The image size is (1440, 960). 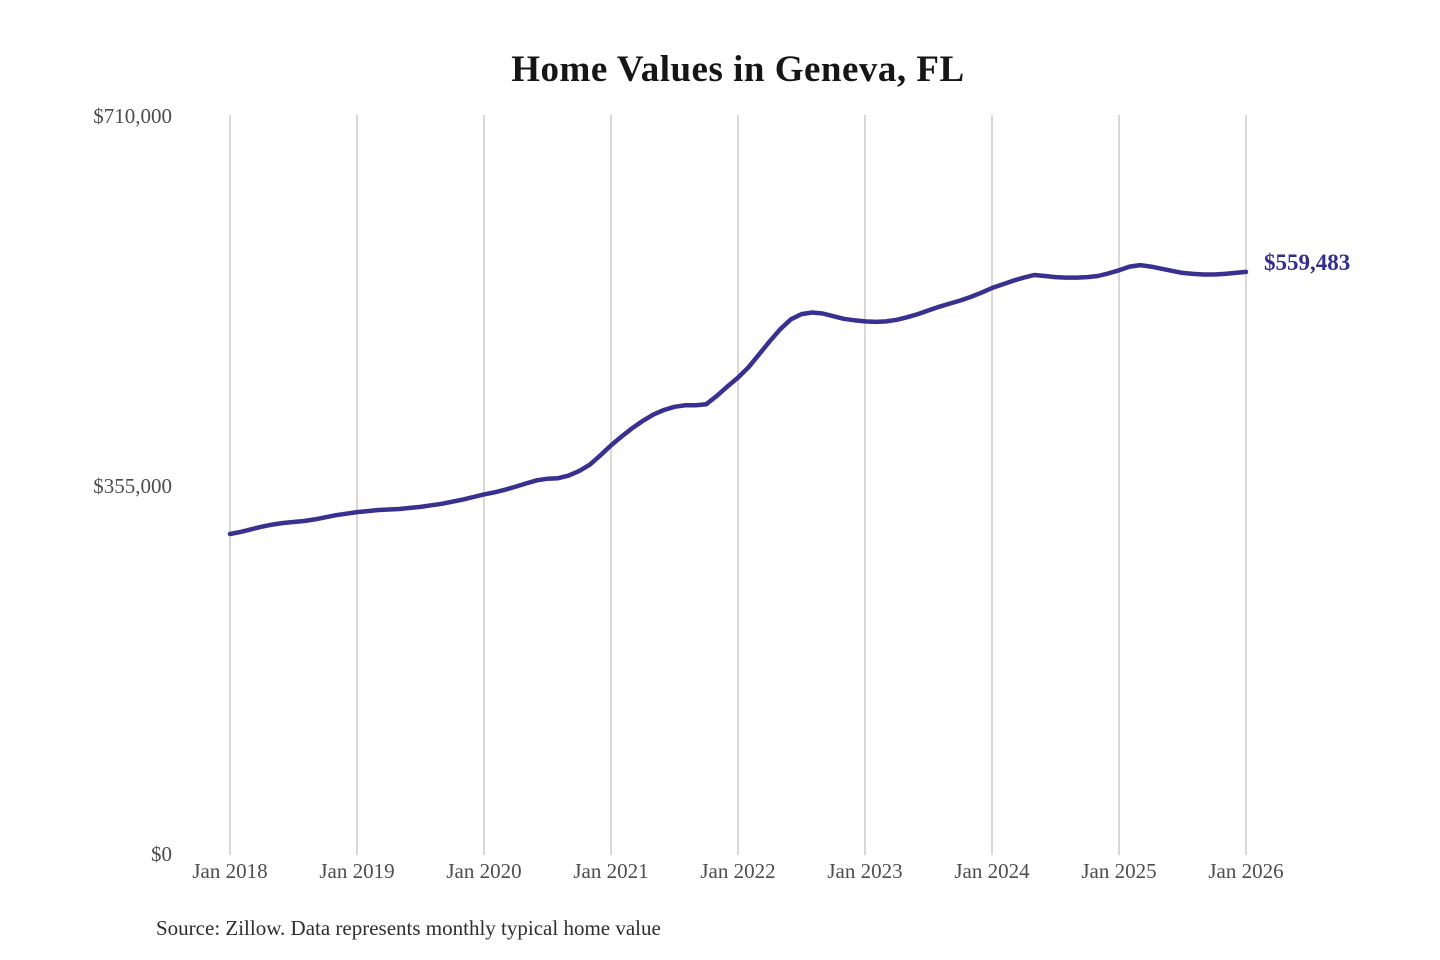 I want to click on x-tick-jan-2024: Jan 2024, so click(x=992, y=871).